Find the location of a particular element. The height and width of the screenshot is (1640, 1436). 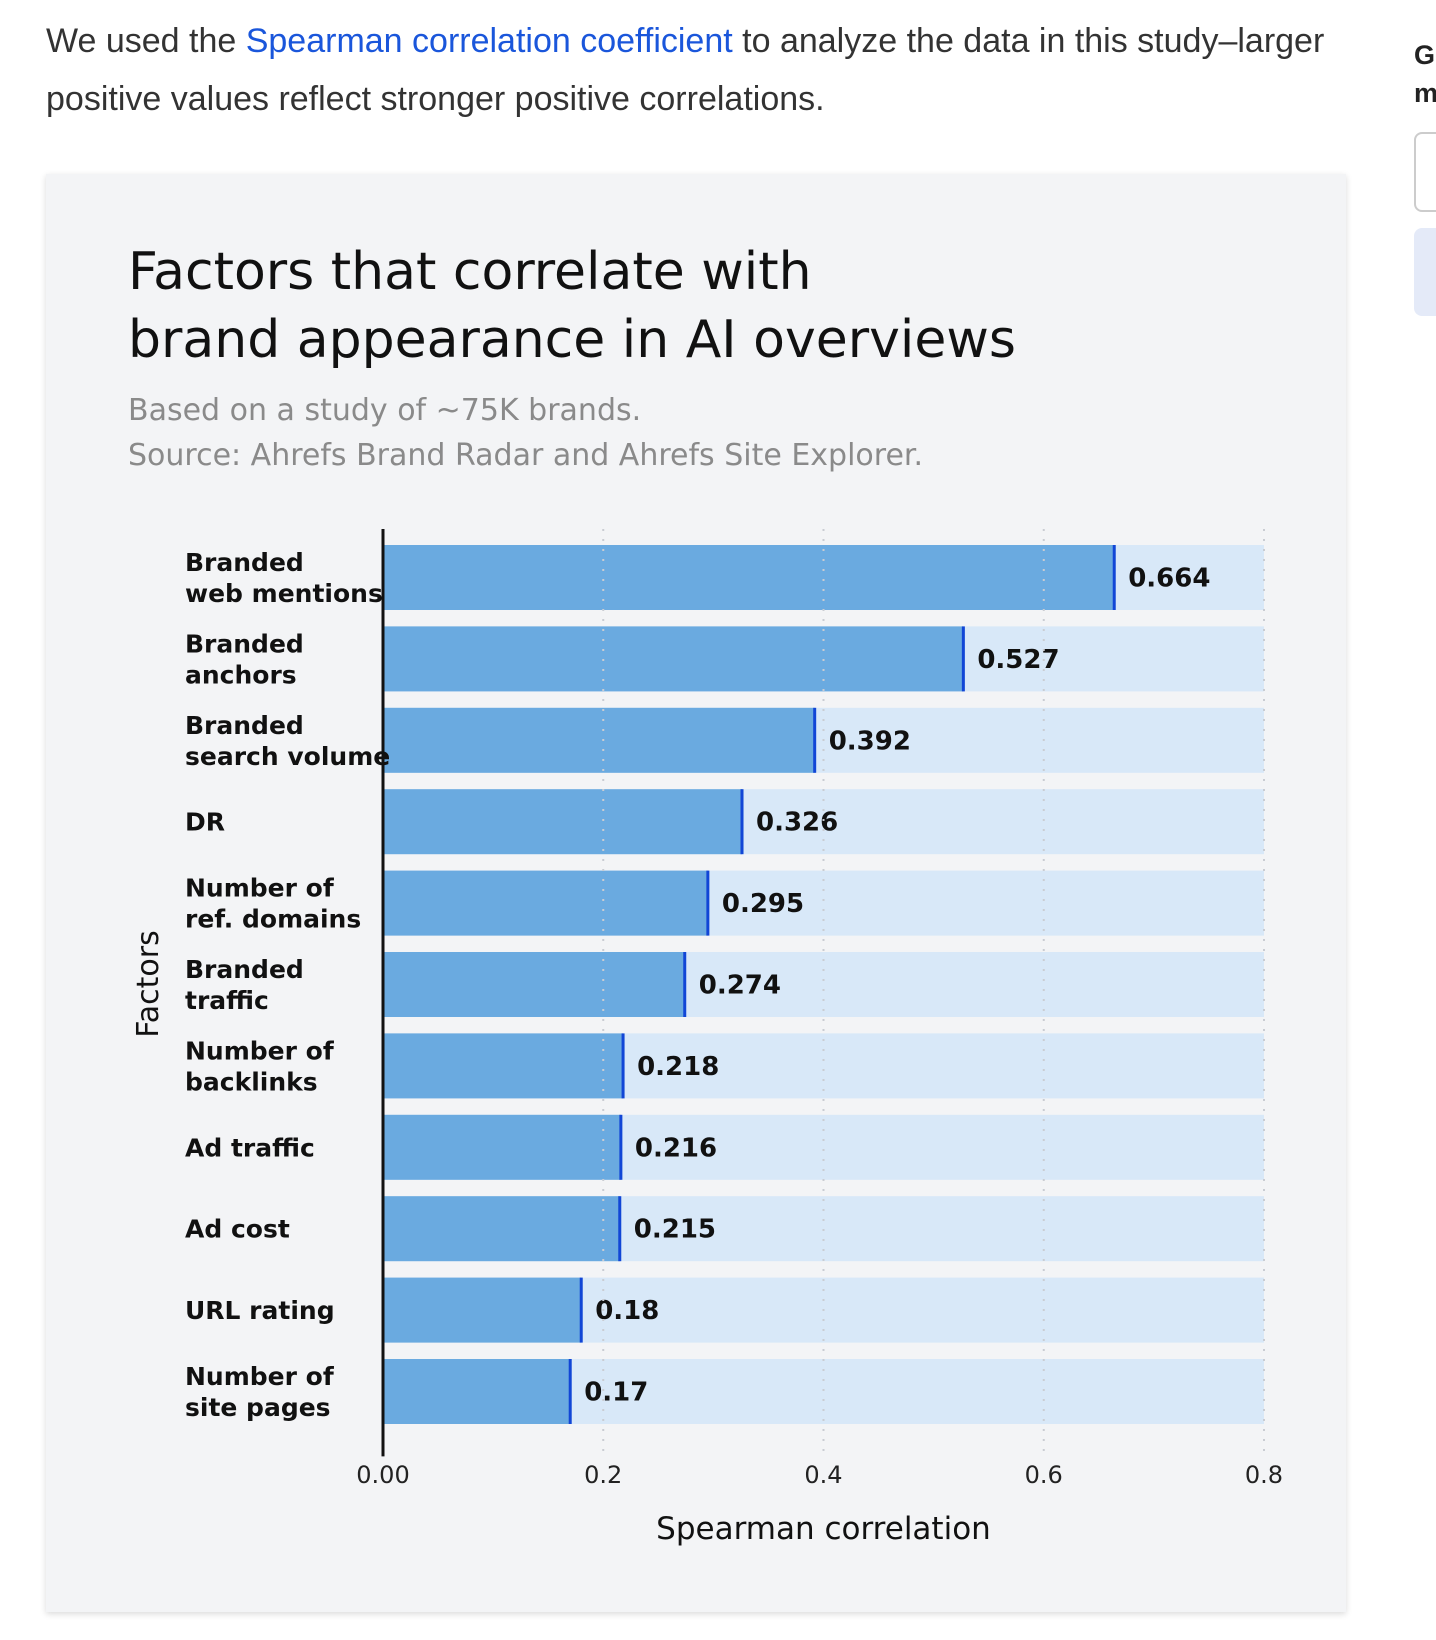

category-label: Number of backlinks is located at coordinates (260, 1066).